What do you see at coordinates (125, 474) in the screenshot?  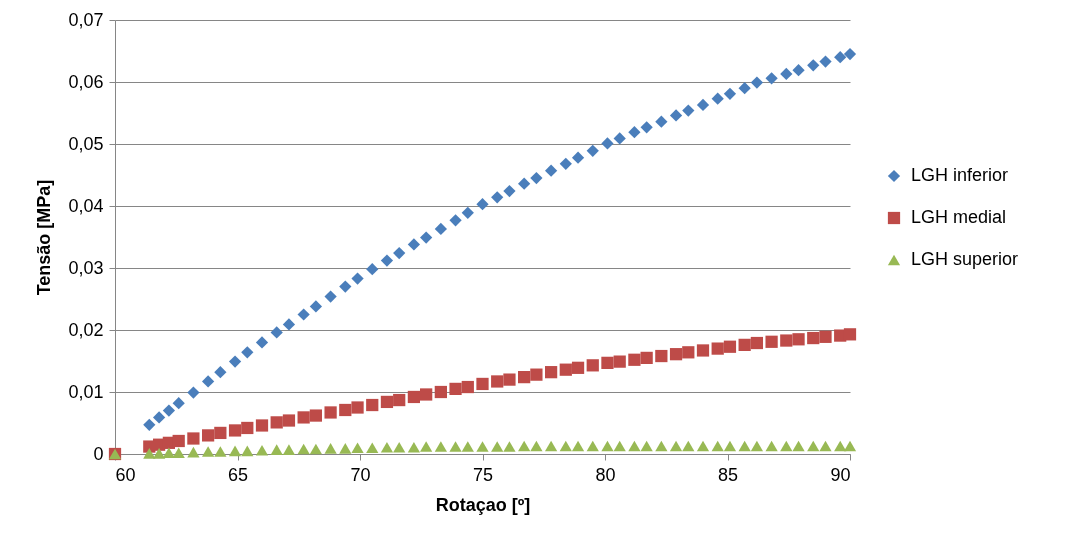 I see `x-tick-label: 60` at bounding box center [125, 474].